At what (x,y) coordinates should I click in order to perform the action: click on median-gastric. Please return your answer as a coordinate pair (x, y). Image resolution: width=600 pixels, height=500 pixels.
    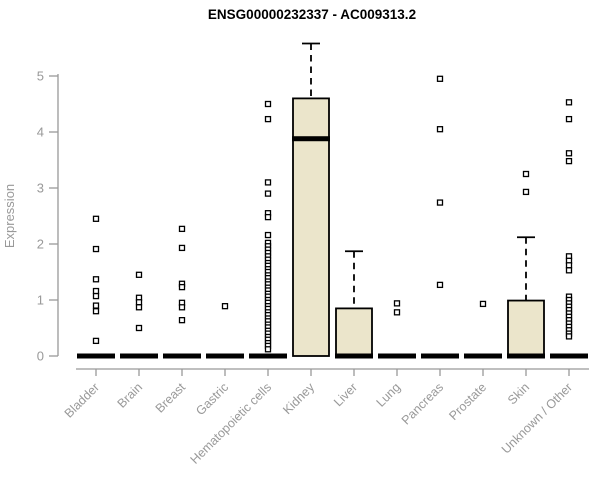
    Looking at the image, I should click on (225, 356).